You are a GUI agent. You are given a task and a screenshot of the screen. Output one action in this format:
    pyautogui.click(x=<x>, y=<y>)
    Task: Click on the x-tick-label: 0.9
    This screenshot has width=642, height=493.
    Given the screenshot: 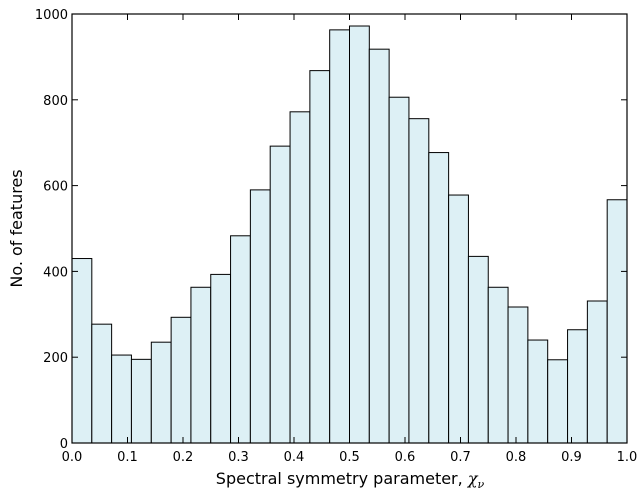 What is the action you would take?
    pyautogui.click(x=571, y=457)
    